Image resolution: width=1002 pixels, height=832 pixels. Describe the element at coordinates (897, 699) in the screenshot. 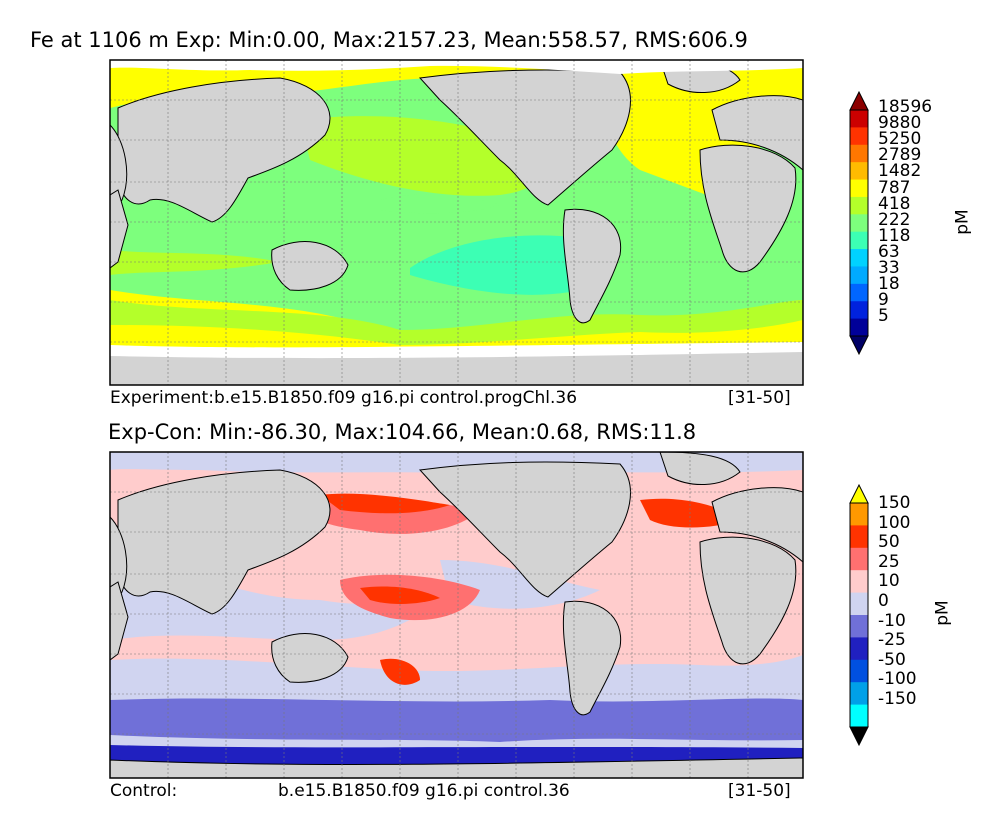

I see `bottom-colorbar-tick-label: -150` at that location.